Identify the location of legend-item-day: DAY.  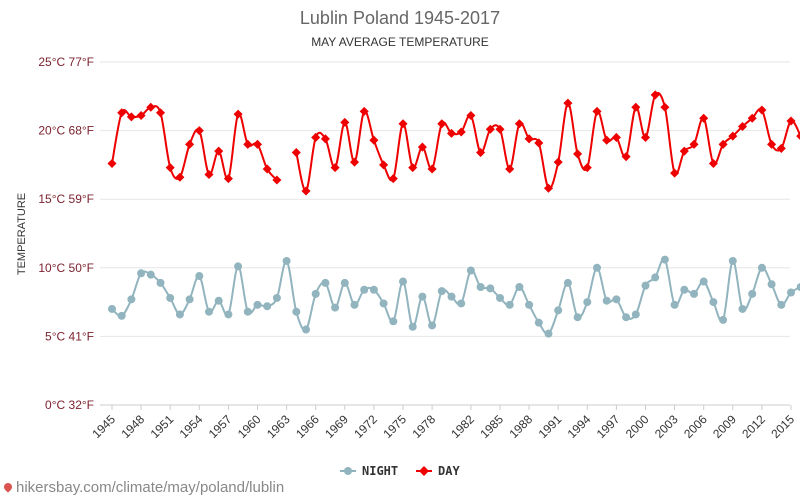
(438, 471).